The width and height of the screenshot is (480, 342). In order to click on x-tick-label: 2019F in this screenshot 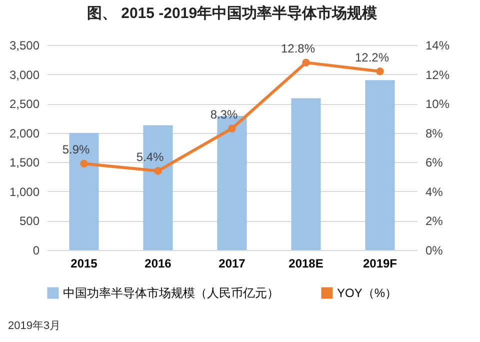, I will do `click(380, 263)`.